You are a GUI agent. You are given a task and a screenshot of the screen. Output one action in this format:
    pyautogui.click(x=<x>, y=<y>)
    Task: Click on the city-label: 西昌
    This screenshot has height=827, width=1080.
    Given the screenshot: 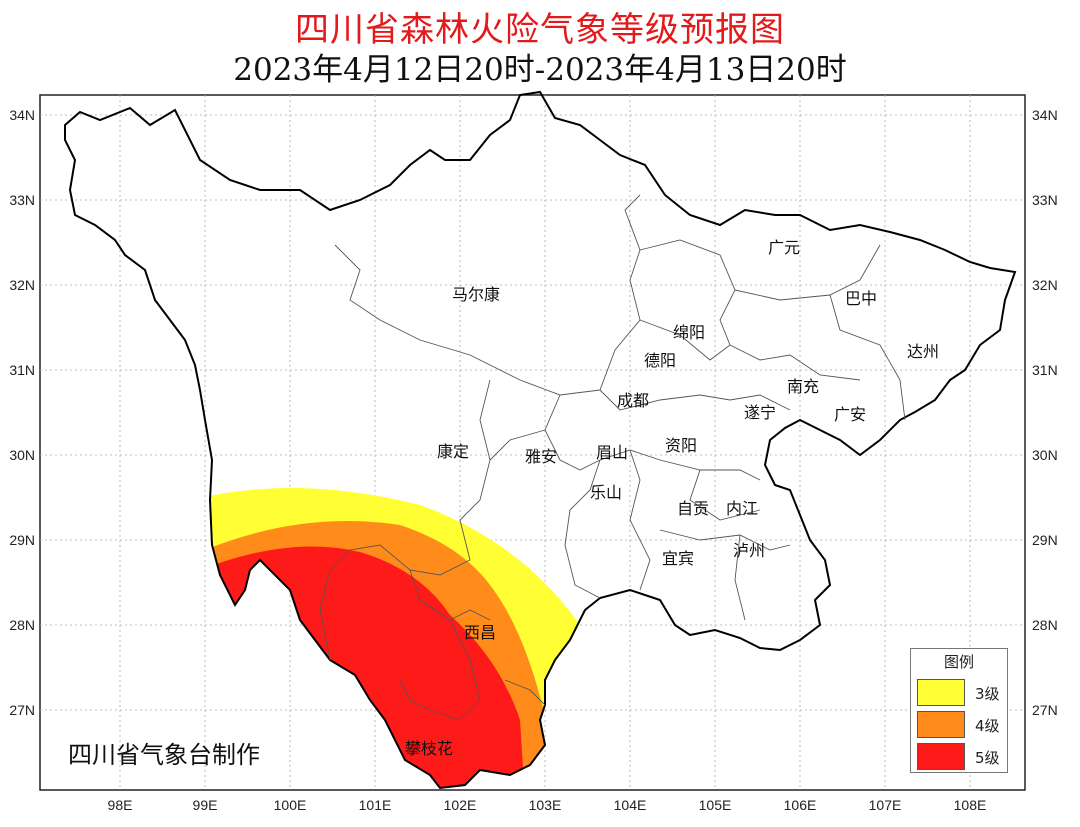 What is the action you would take?
    pyautogui.click(x=480, y=632)
    